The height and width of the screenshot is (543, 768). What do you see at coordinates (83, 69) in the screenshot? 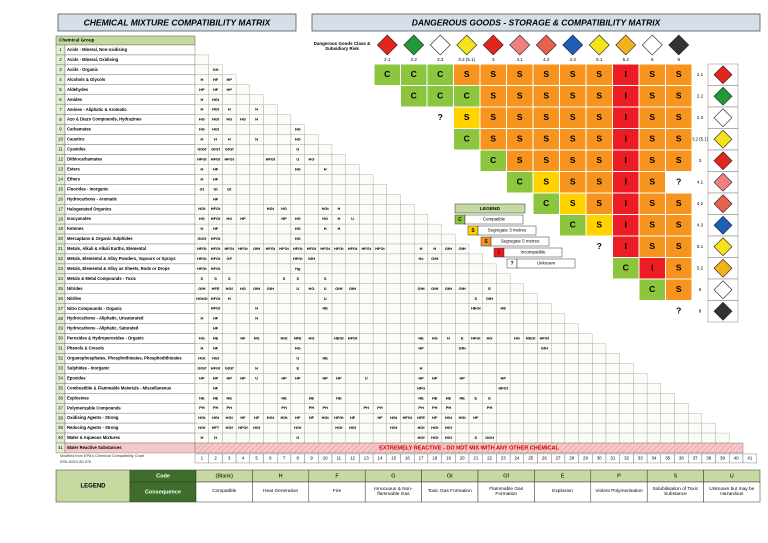
I see `group-name: Acids - Organic` at bounding box center [83, 69].